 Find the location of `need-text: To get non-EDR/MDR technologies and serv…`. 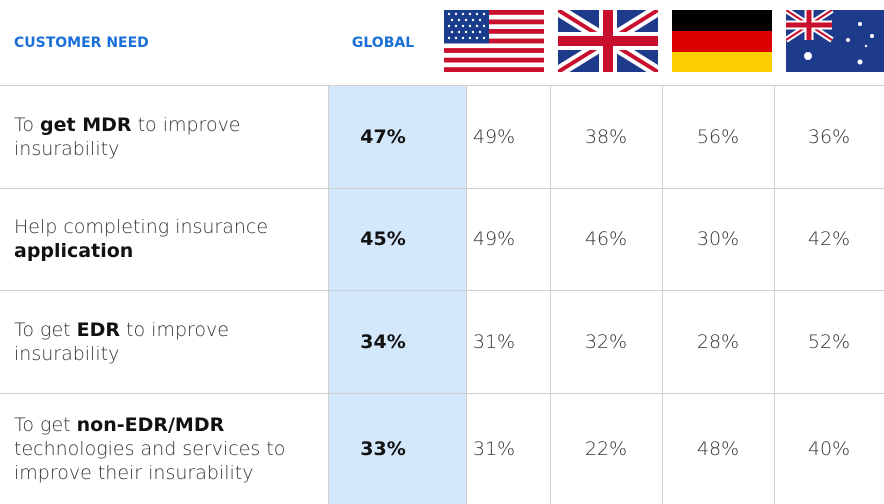

need-text: To get non-EDR/MDR technologies and serv… is located at coordinates (167, 449).